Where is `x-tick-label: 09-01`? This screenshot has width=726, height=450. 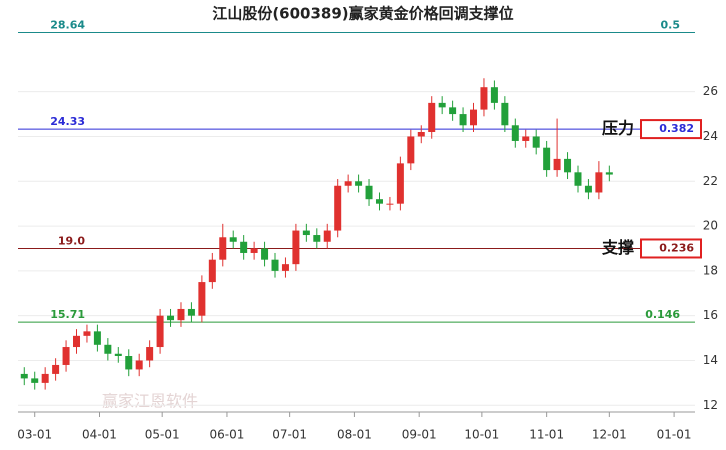
x-tick-label: 09-01 is located at coordinates (419, 435).